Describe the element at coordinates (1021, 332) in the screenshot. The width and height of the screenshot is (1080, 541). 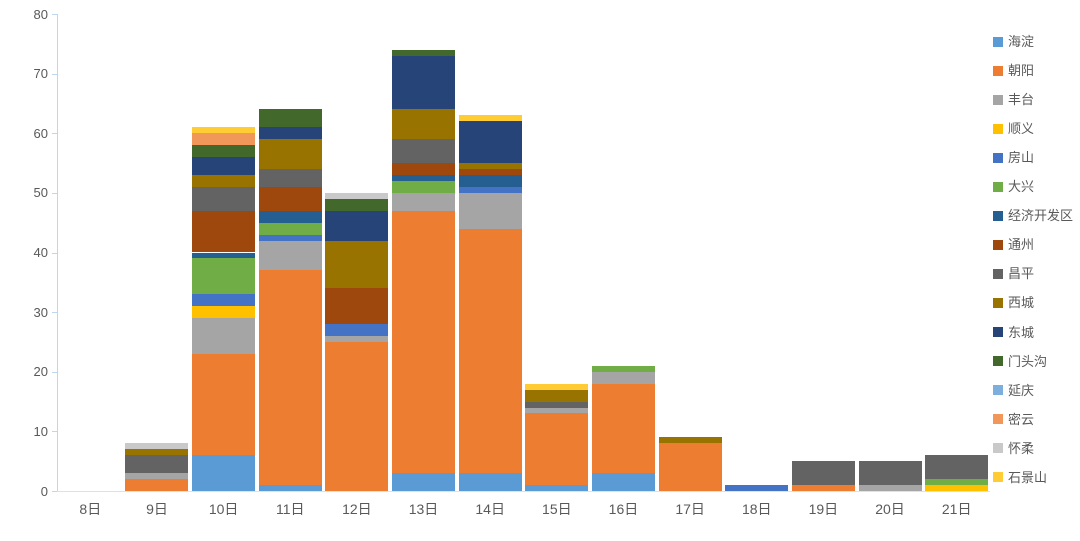
I see `legend-label: 东城` at that location.